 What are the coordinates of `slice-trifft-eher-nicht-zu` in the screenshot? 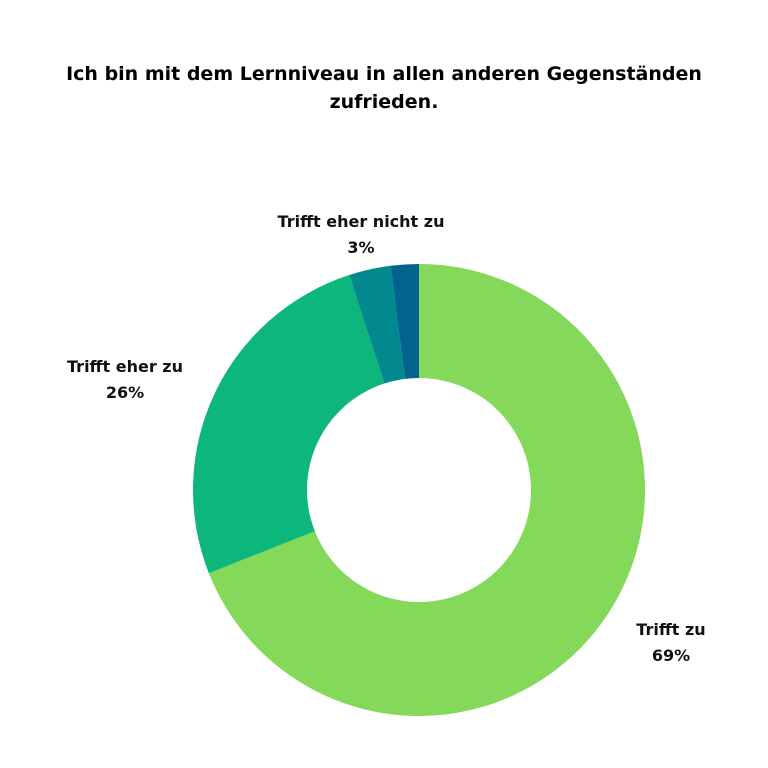 It's located at (377, 324).